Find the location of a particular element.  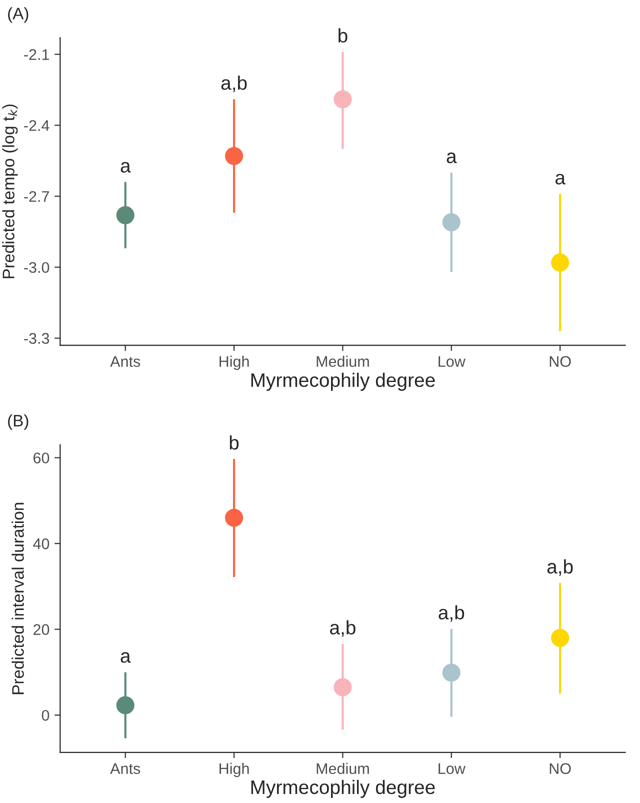

chart-title: (B) is located at coordinates (18, 422).